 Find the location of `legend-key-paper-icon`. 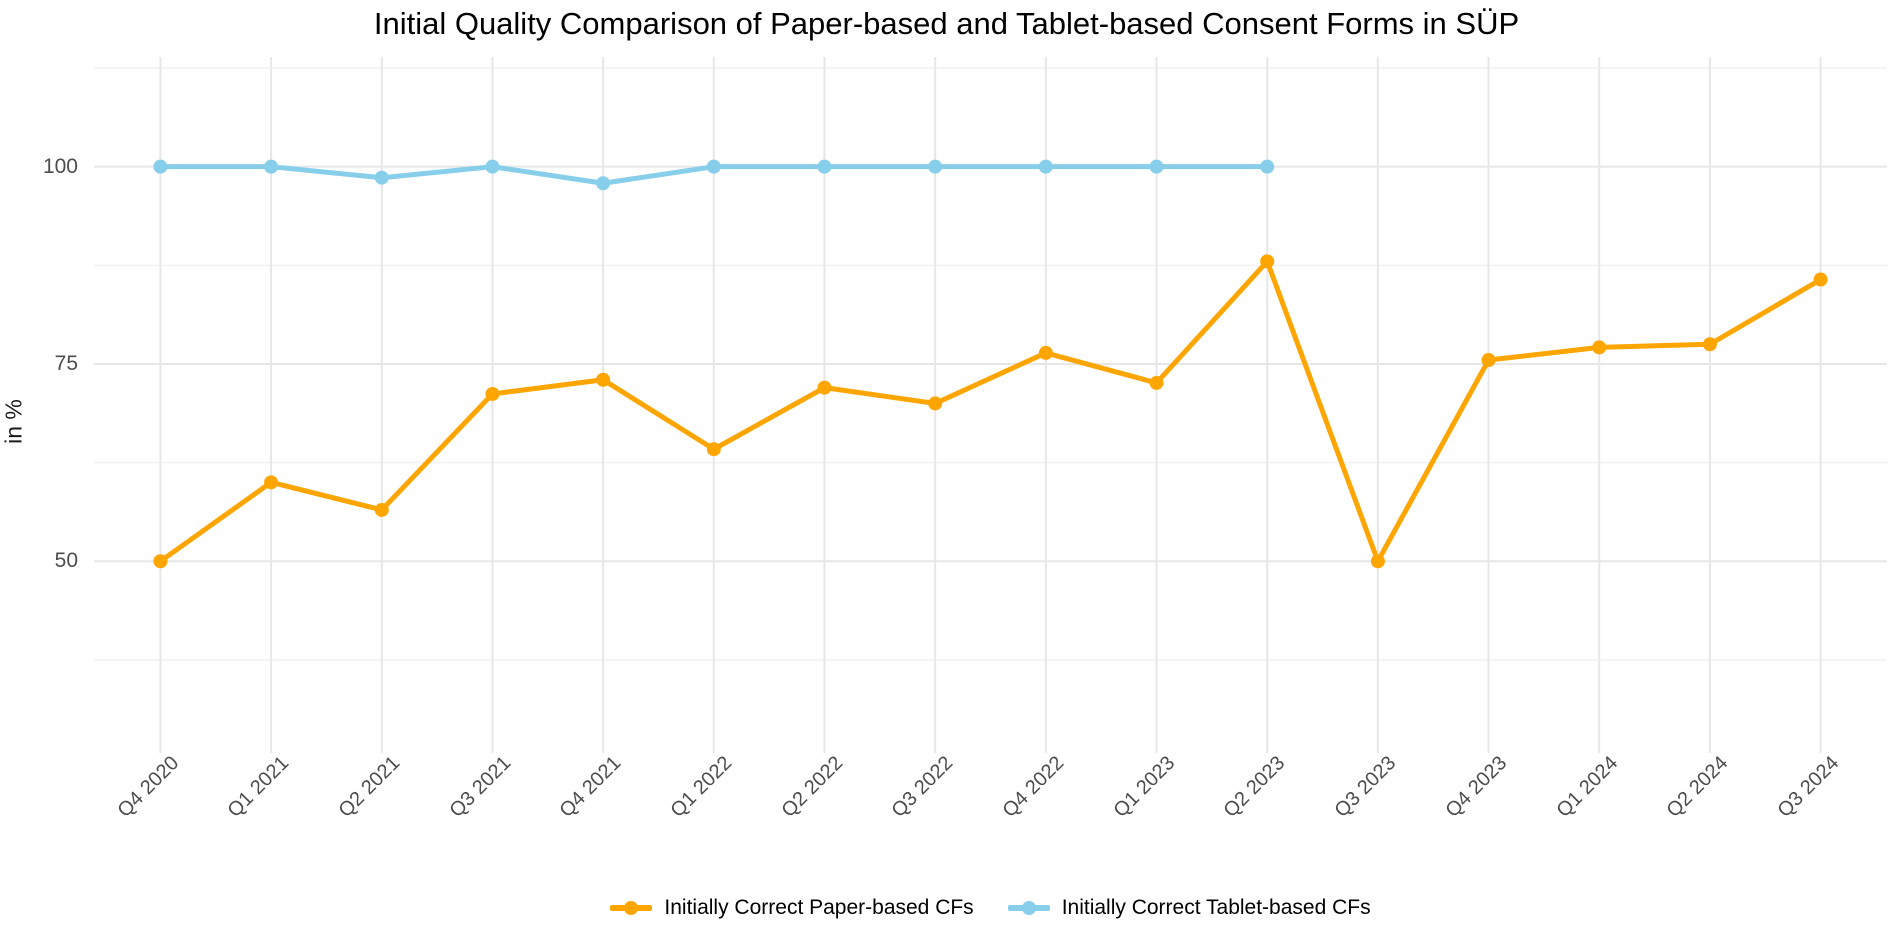

legend-key-paper-icon is located at coordinates (631, 908).